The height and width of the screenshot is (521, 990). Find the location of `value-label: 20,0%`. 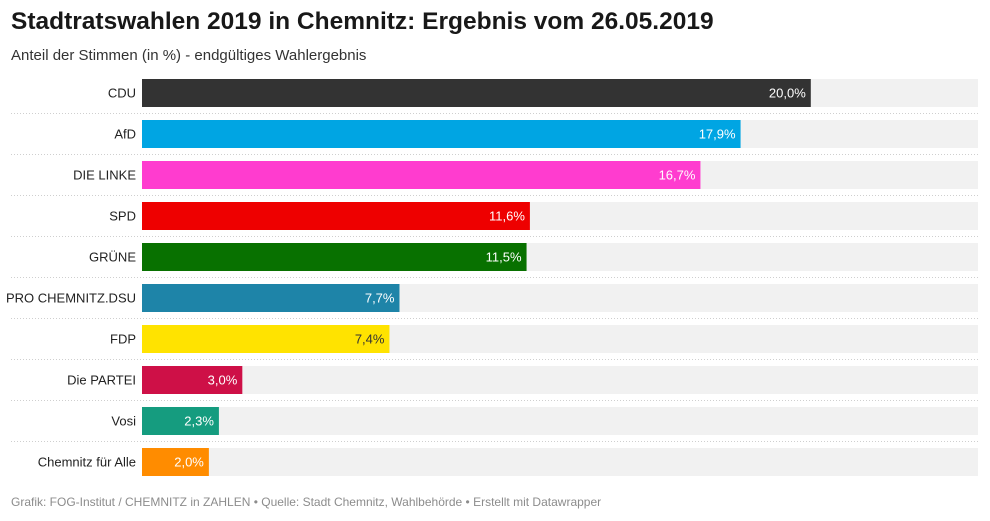

value-label: 20,0% is located at coordinates (787, 93).